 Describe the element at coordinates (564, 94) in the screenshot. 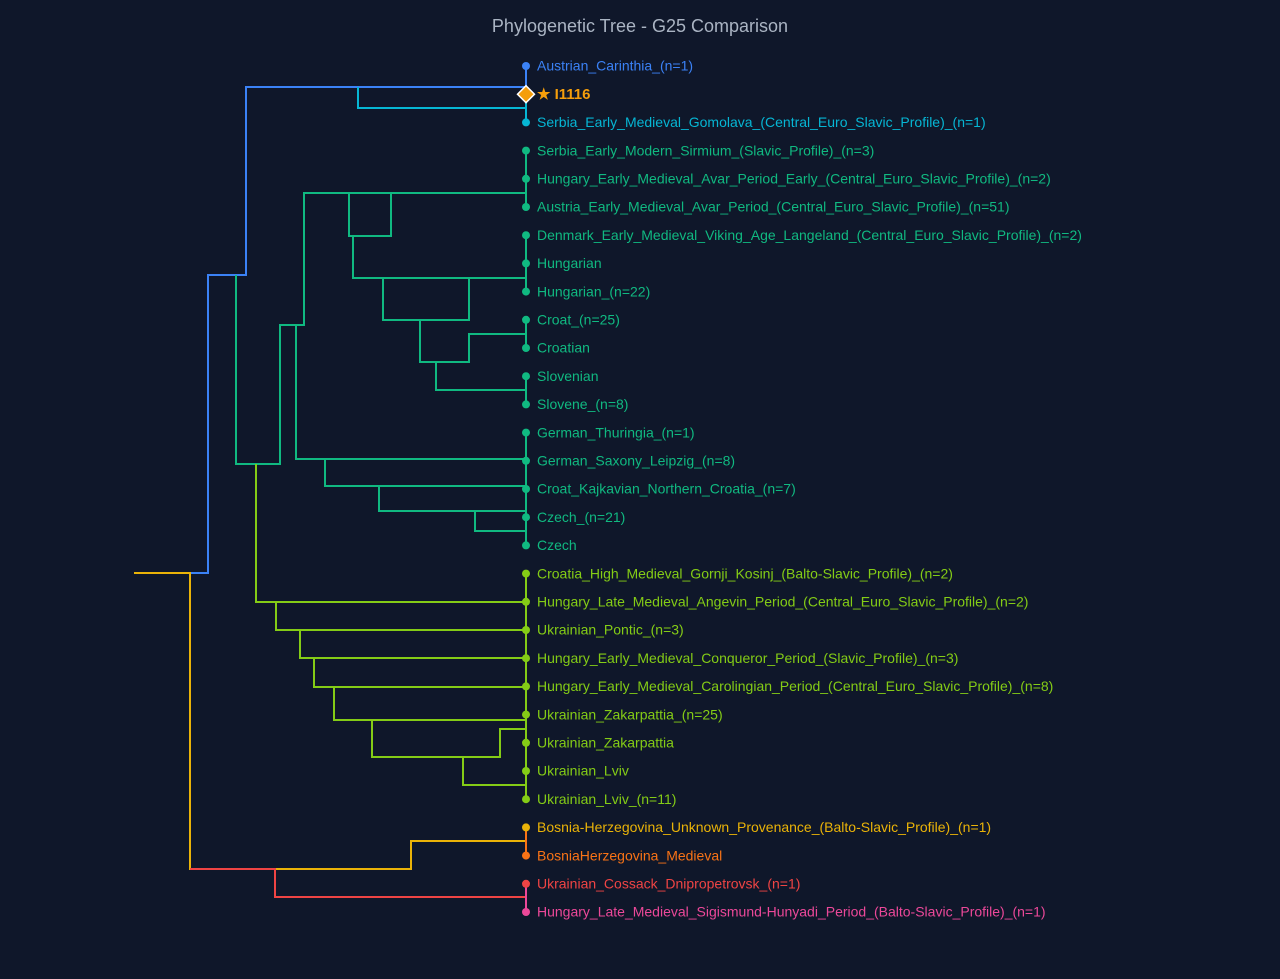

I see `leaf-label: ★ I1116` at that location.